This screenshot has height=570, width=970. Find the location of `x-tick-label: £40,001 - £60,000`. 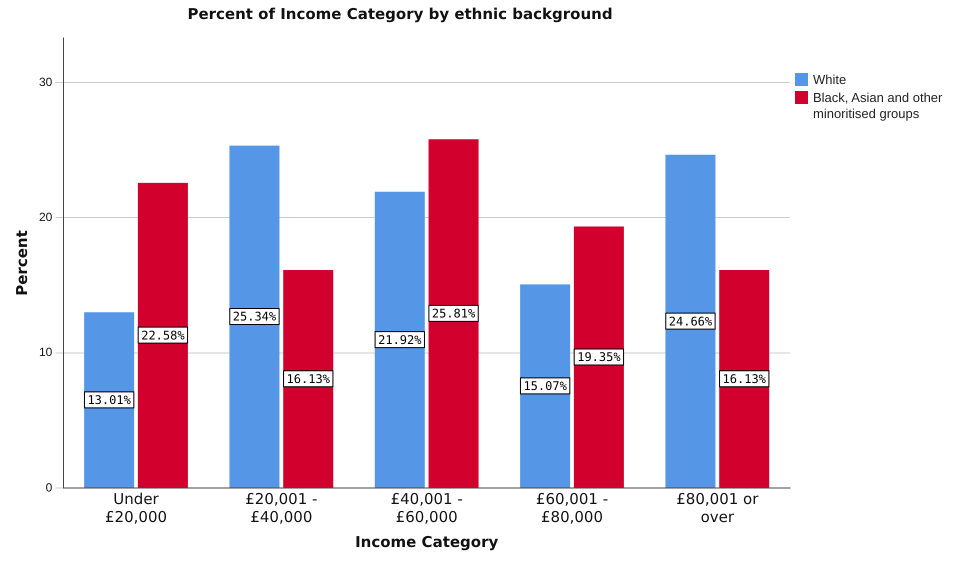

x-tick-label: £40,001 - £60,000 is located at coordinates (426, 508).